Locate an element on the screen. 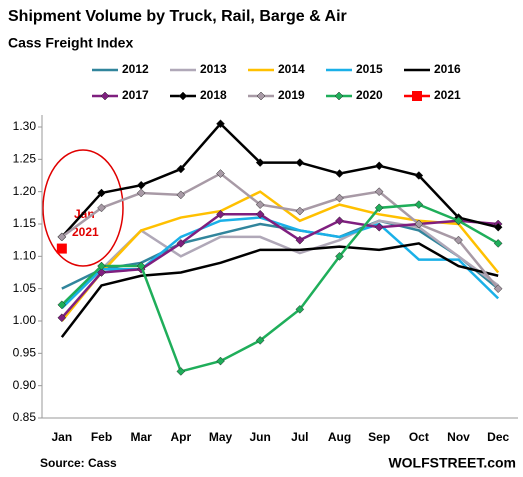 The height and width of the screenshot is (477, 523). legend-label: 2014 is located at coordinates (291, 69).